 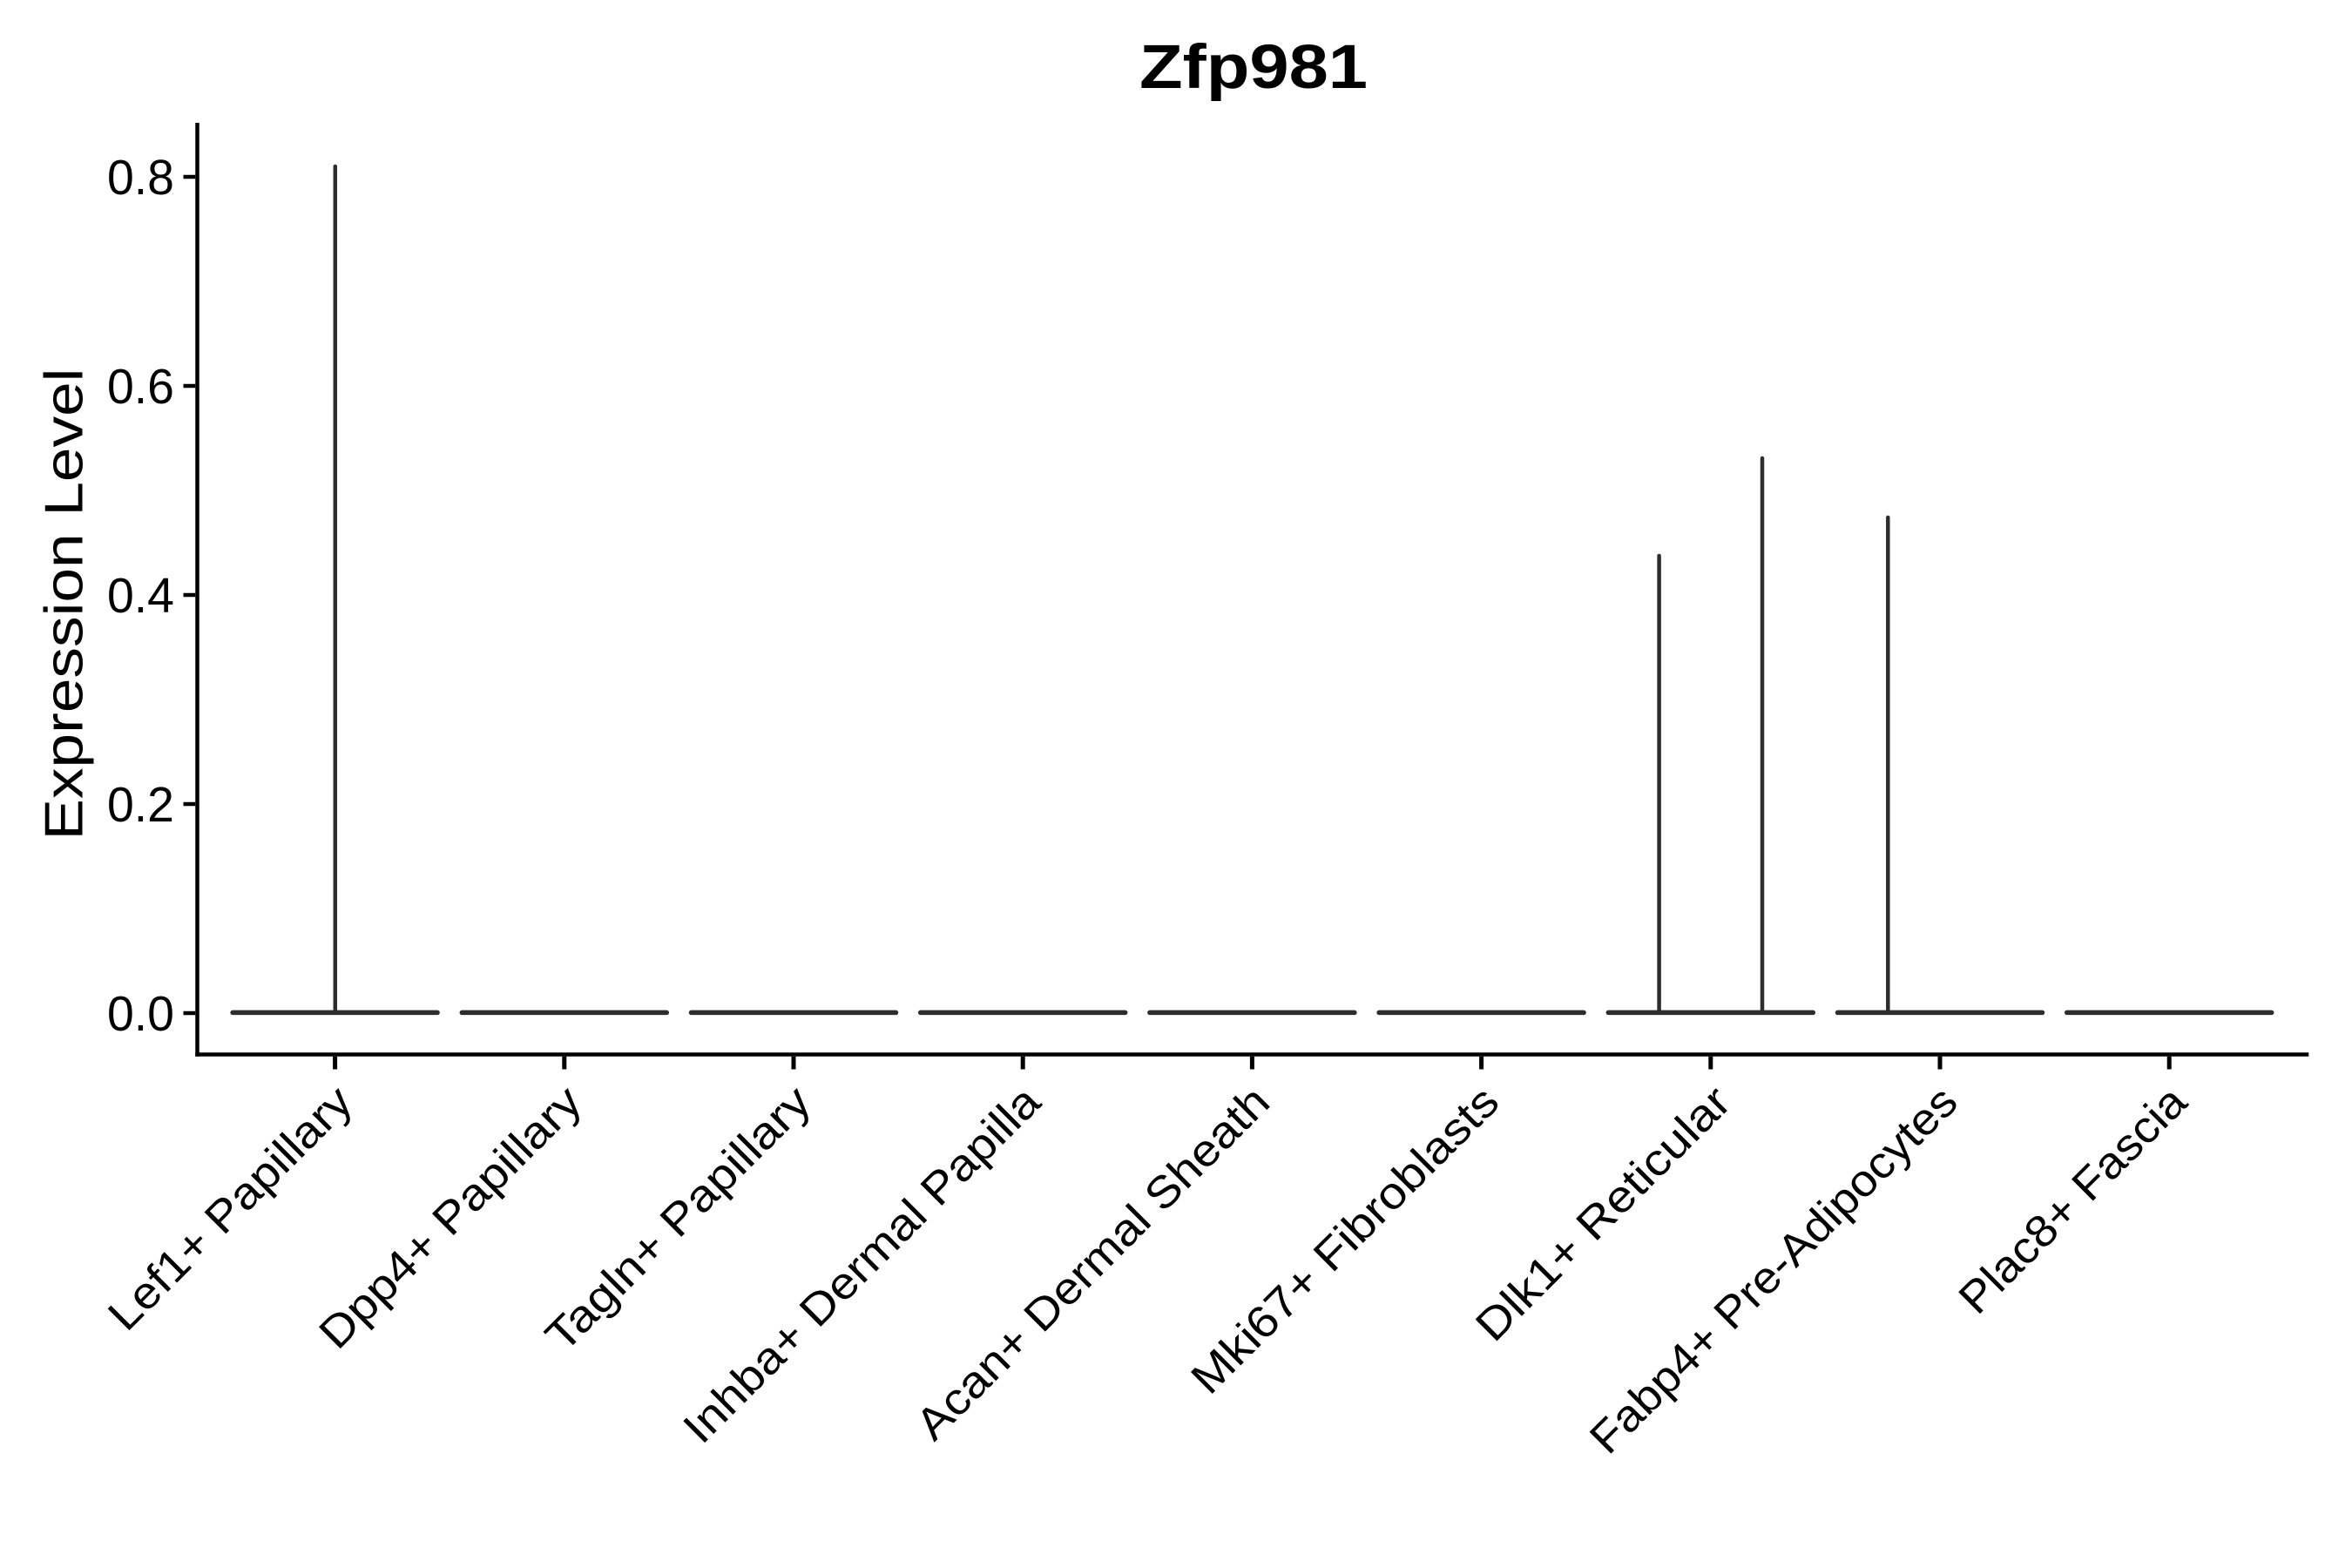 What do you see at coordinates (140, 805) in the screenshot?
I see `svg-text: 0.2` at bounding box center [140, 805].